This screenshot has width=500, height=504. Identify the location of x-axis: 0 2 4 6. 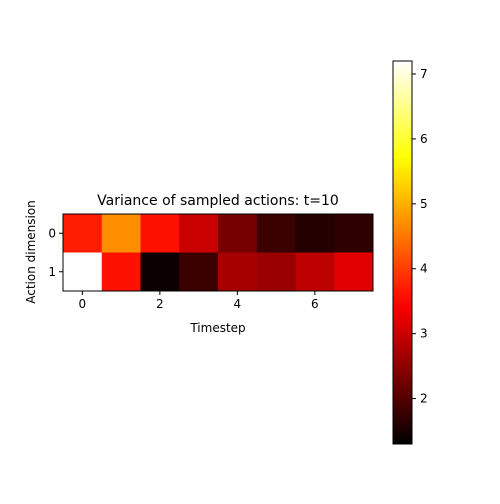
(199, 301).